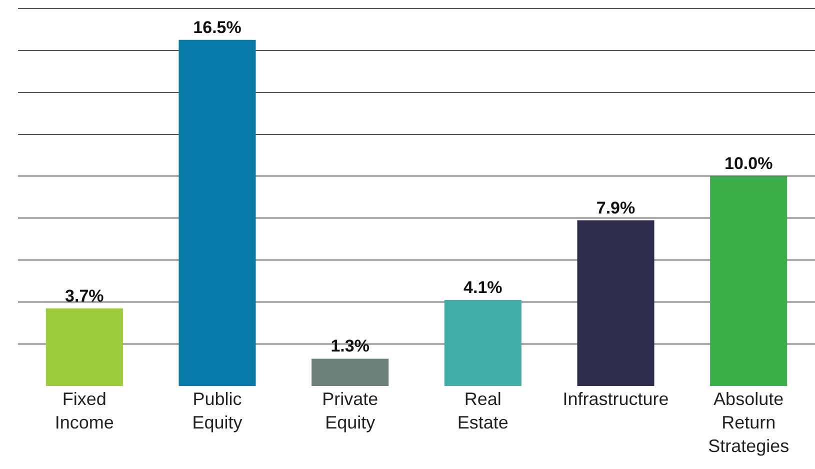 Image resolution: width=815 pixels, height=469 pixels. I want to click on x-tick-label: Real Estate, so click(482, 410).